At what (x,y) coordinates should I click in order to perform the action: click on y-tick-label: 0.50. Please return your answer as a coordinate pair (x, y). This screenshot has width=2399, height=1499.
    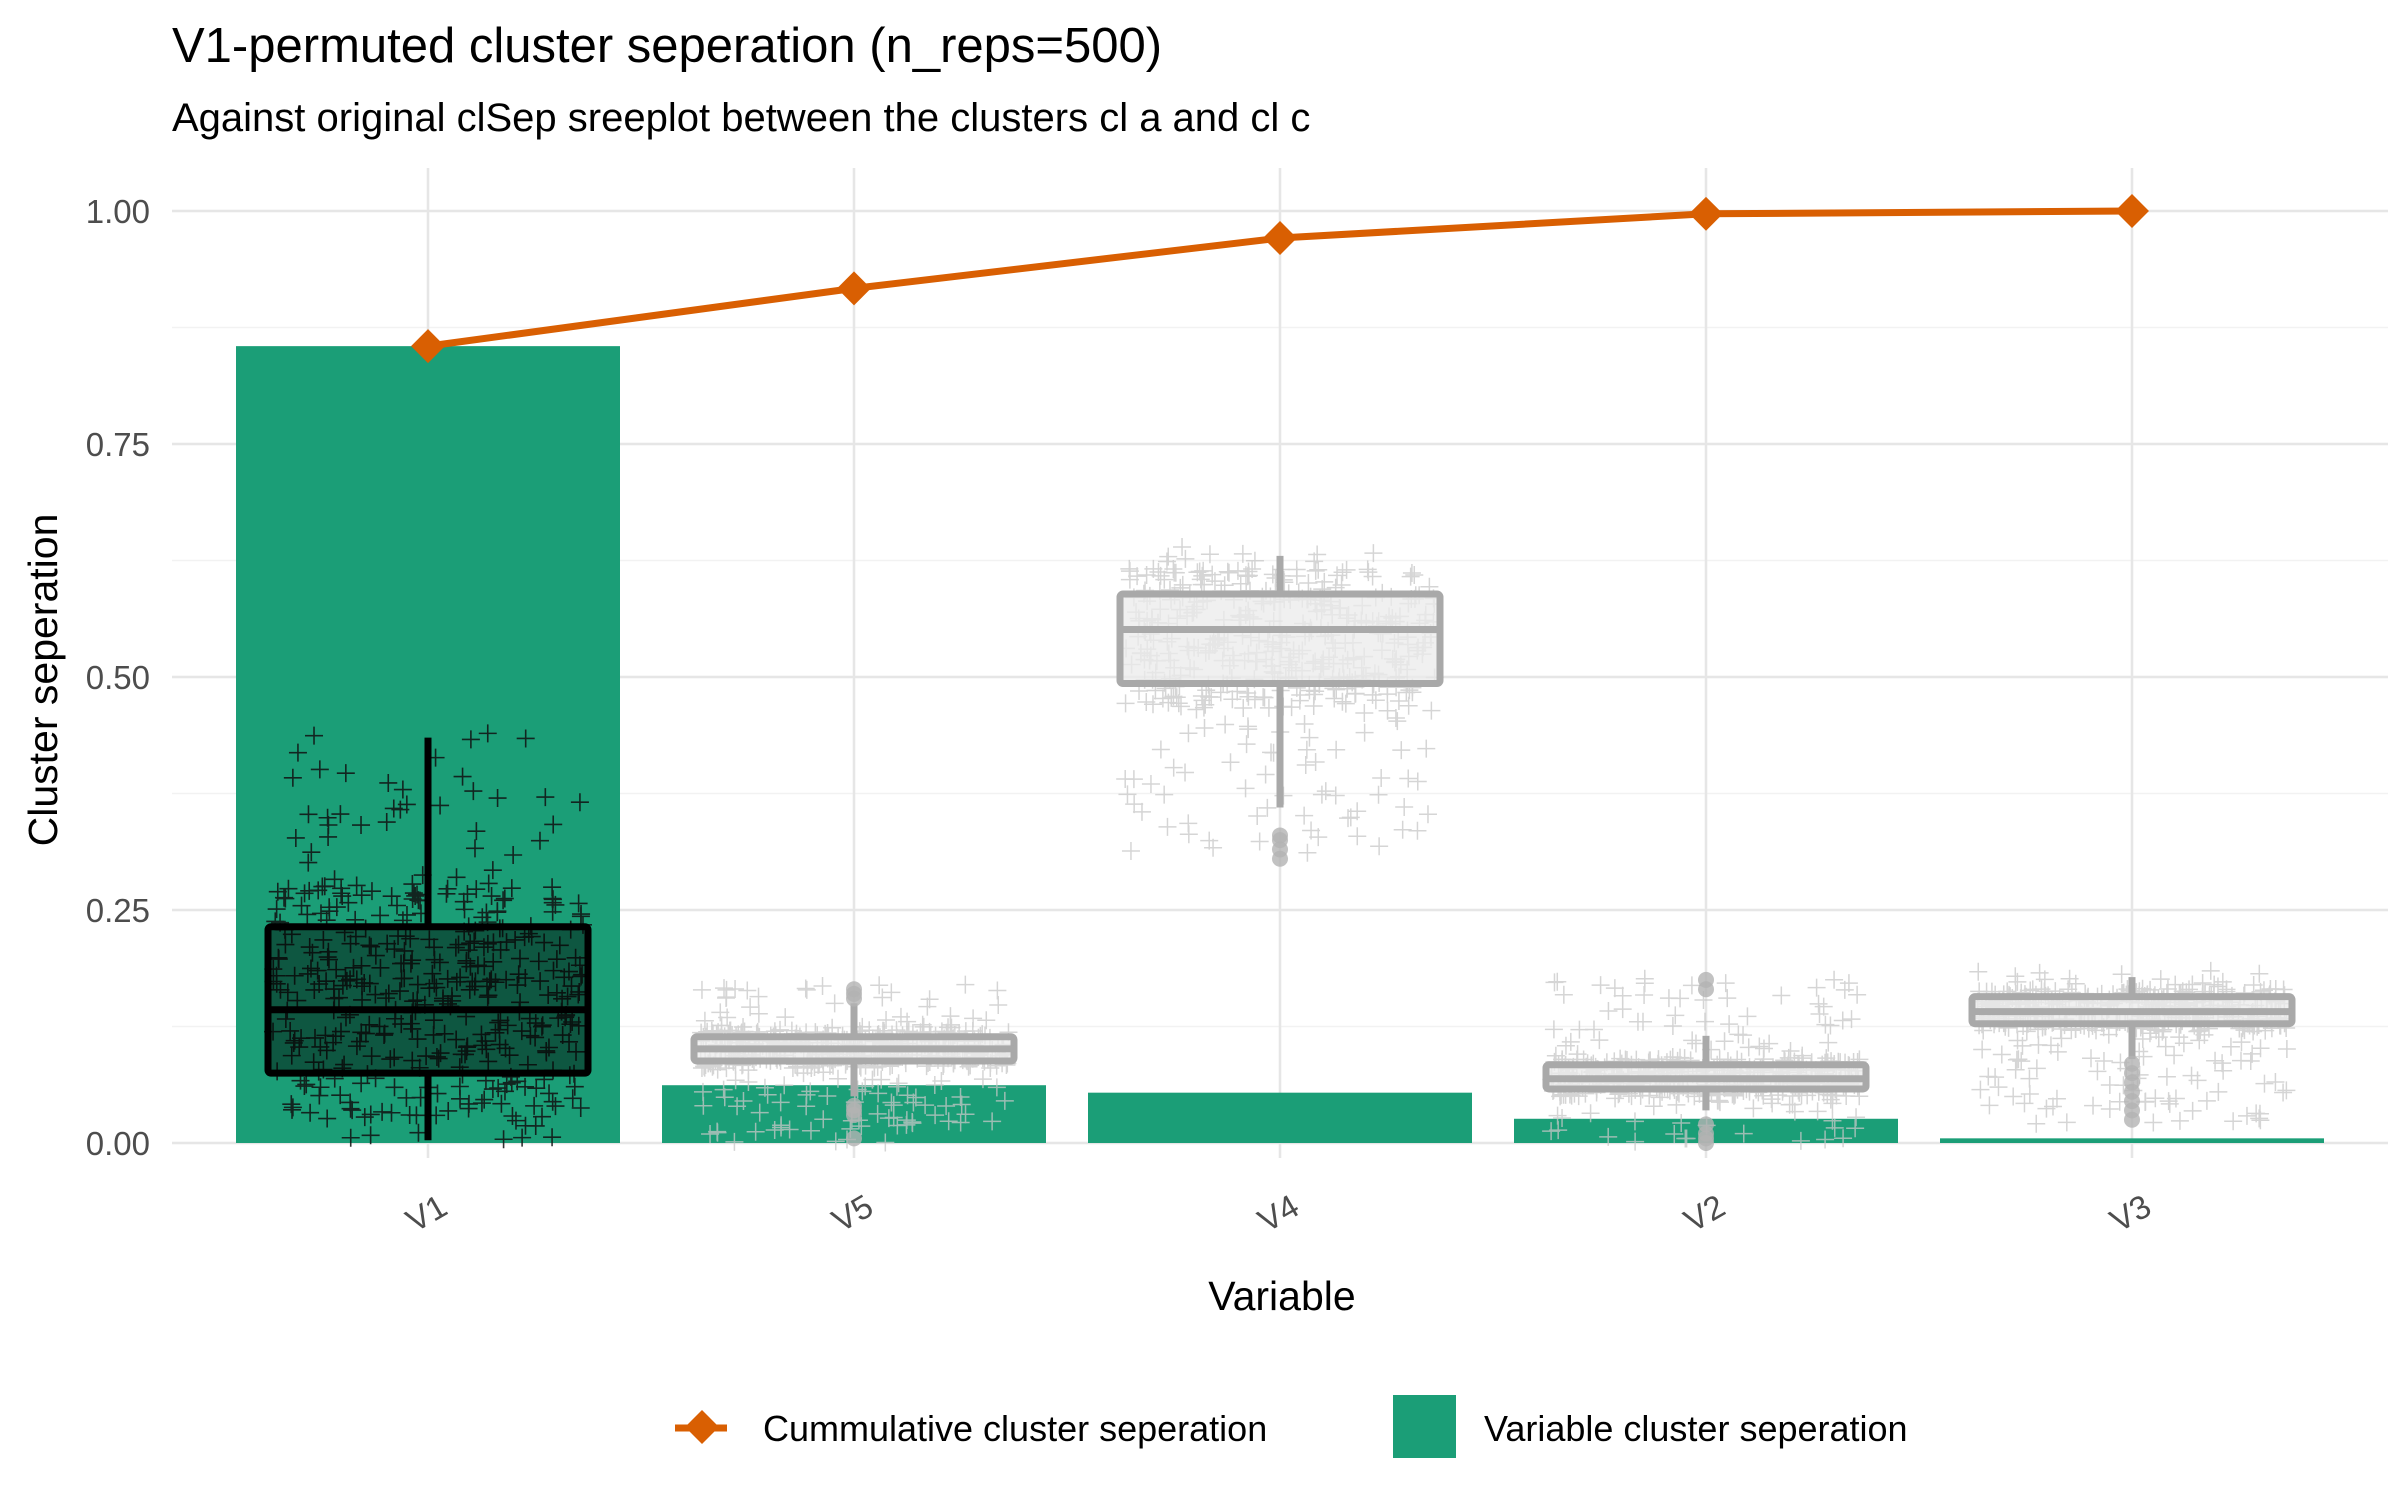
    Looking at the image, I should click on (118, 677).